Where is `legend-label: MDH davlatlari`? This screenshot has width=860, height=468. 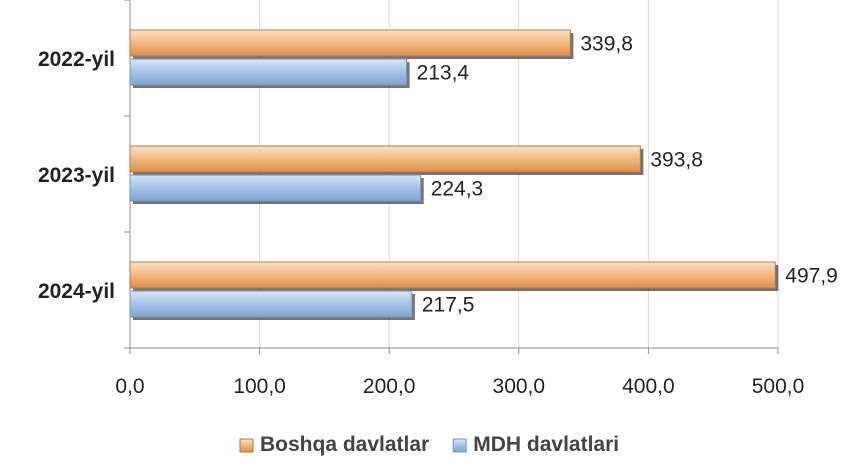 legend-label: MDH davlatlari is located at coordinates (546, 444).